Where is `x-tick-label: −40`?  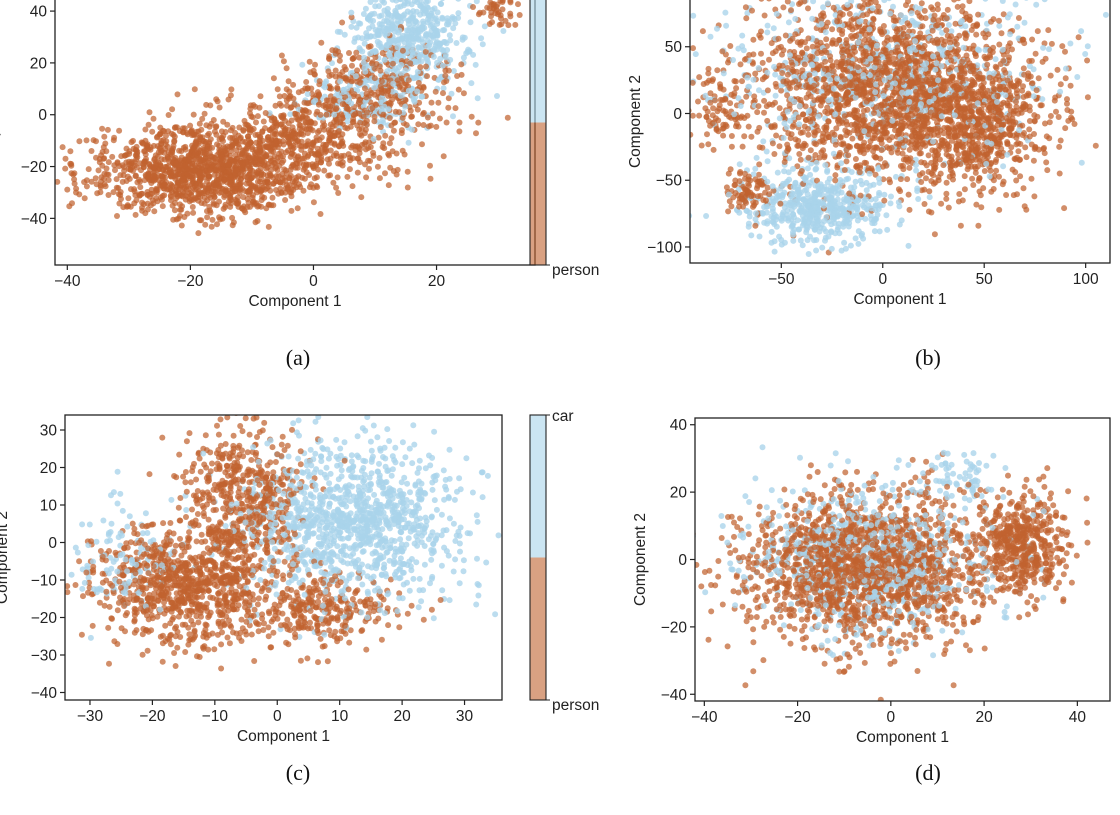
x-tick-label: −40 is located at coordinates (67, 281).